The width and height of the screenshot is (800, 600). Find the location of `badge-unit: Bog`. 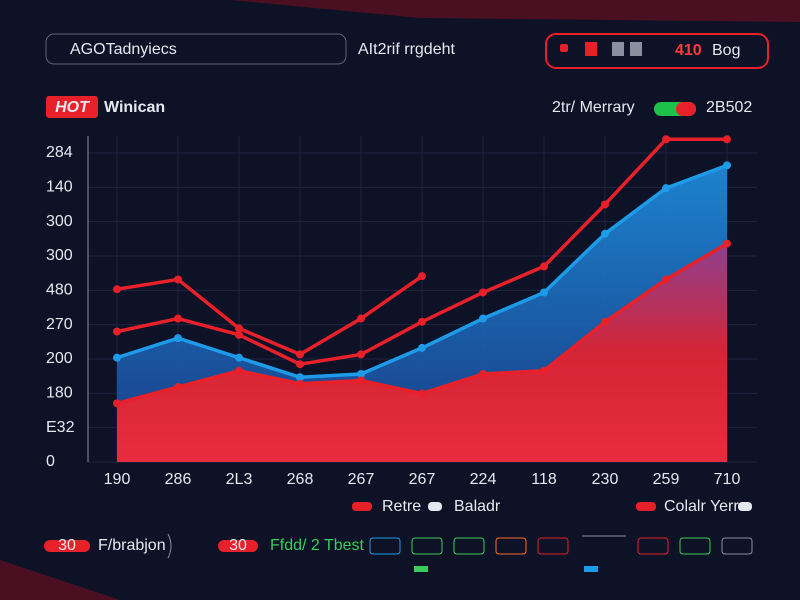

badge-unit: Bog is located at coordinates (726, 50).